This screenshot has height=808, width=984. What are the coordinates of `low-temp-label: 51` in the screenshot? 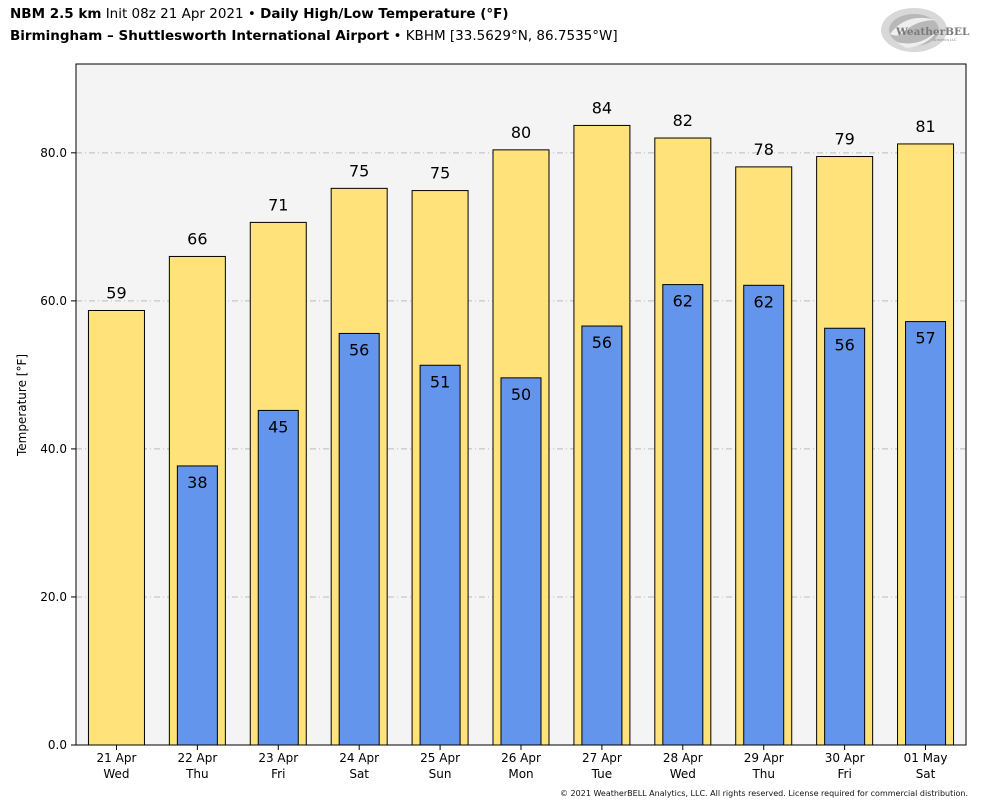 It's located at (440, 381).